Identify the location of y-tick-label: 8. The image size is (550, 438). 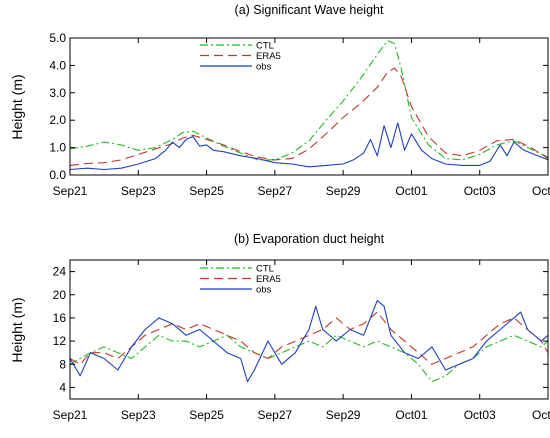
(62, 364).